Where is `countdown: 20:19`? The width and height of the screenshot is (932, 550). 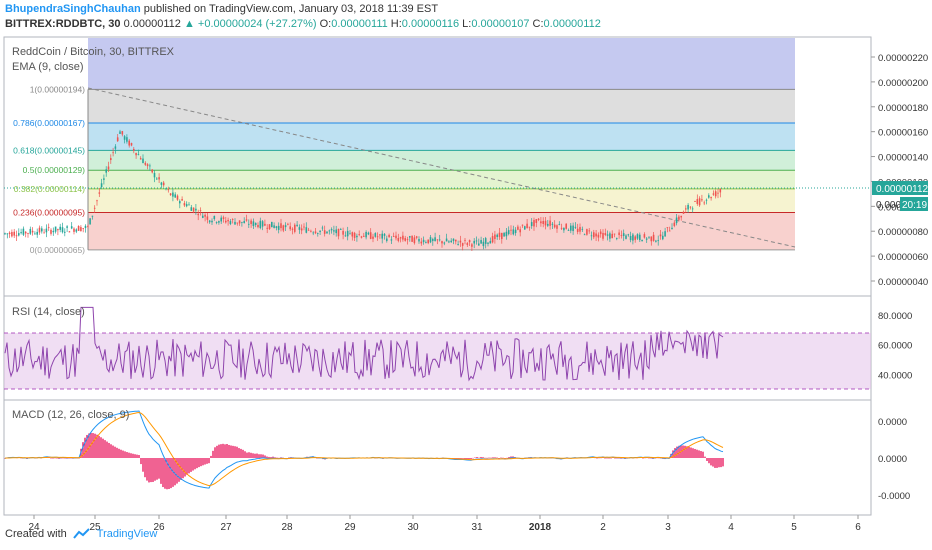
countdown: 20:19 is located at coordinates (914, 205).